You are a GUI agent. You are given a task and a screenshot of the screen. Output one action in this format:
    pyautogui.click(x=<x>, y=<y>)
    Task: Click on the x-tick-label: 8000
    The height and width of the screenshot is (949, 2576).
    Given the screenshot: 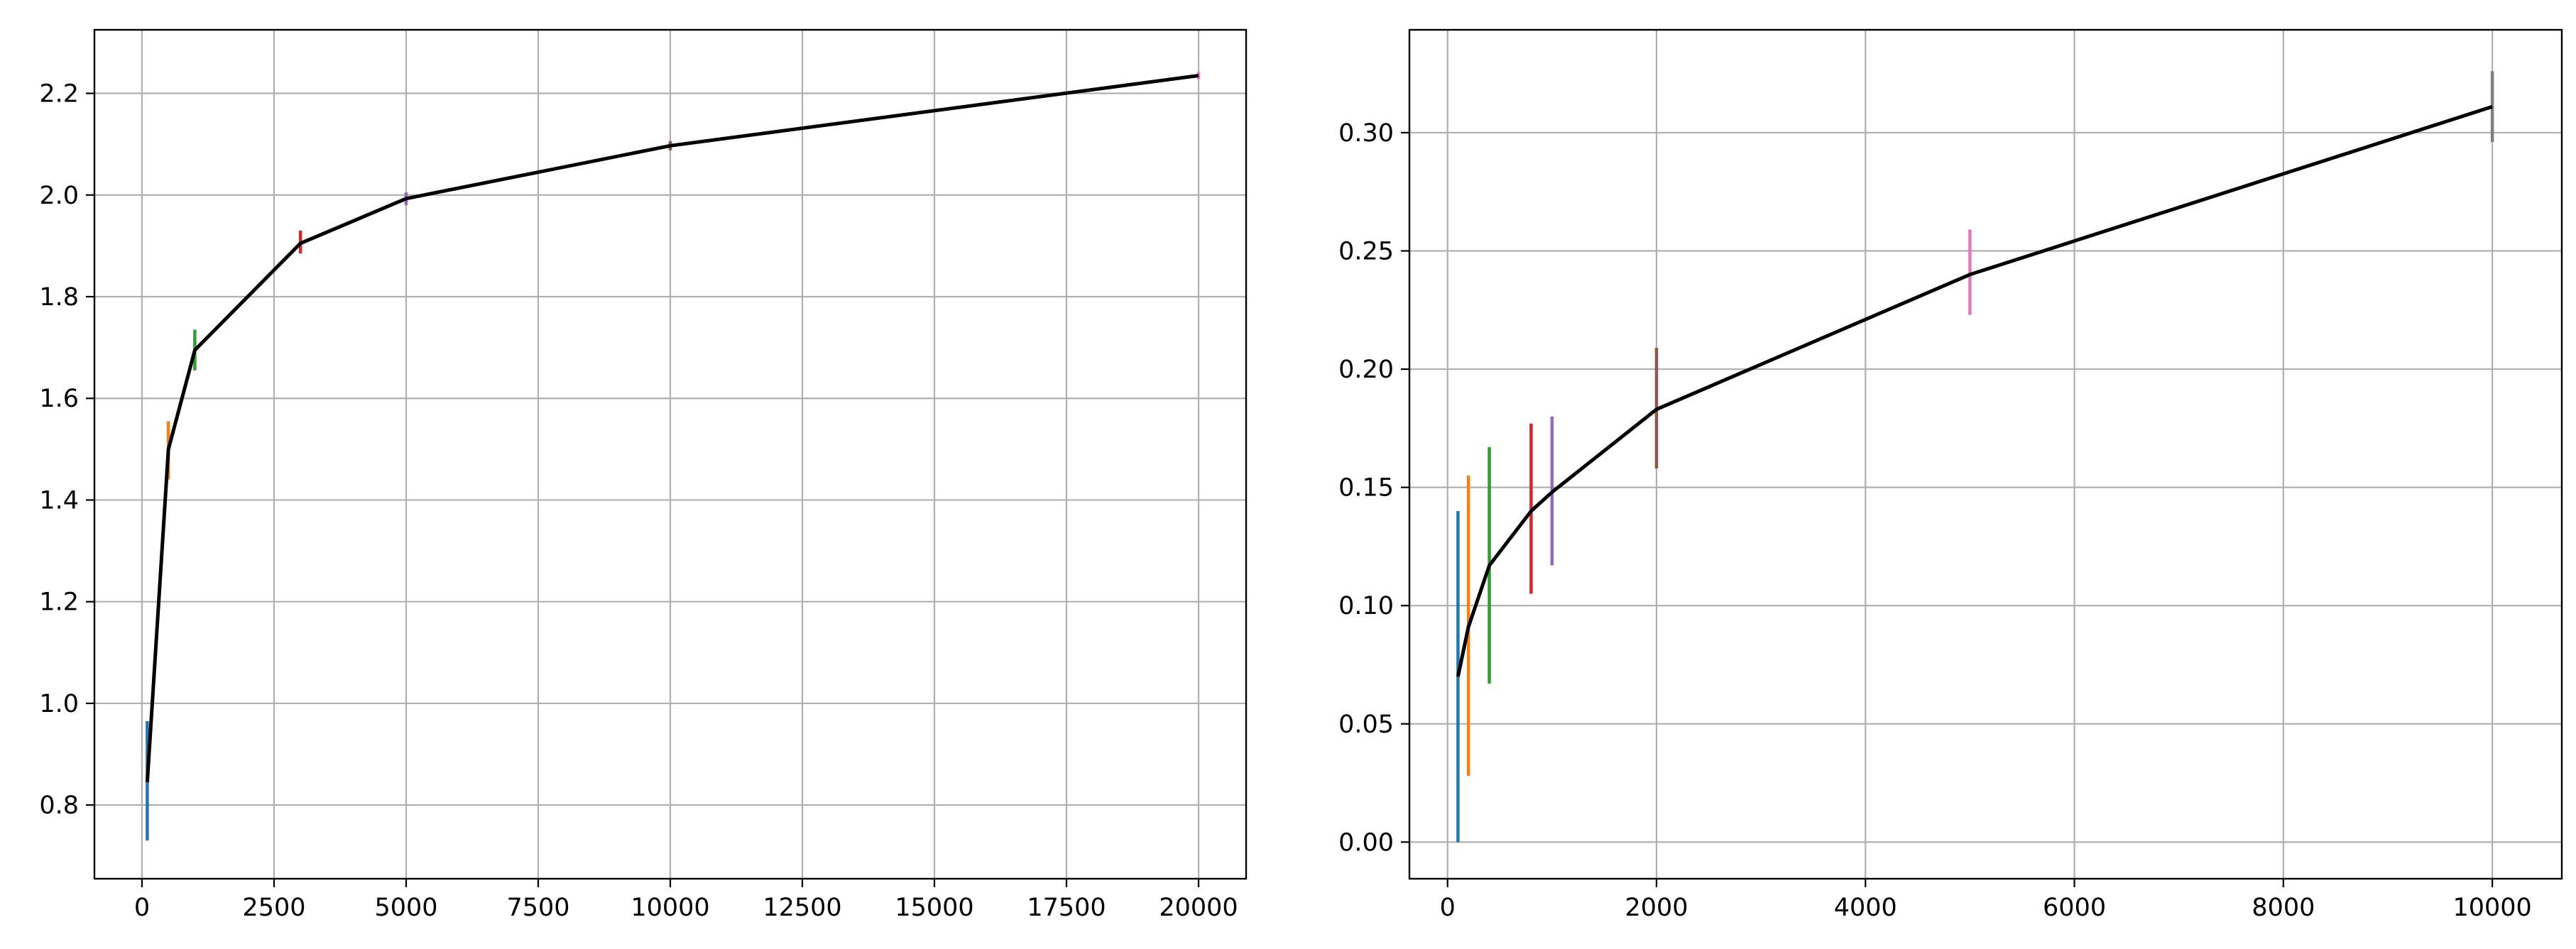 What is the action you would take?
    pyautogui.click(x=2283, y=908)
    